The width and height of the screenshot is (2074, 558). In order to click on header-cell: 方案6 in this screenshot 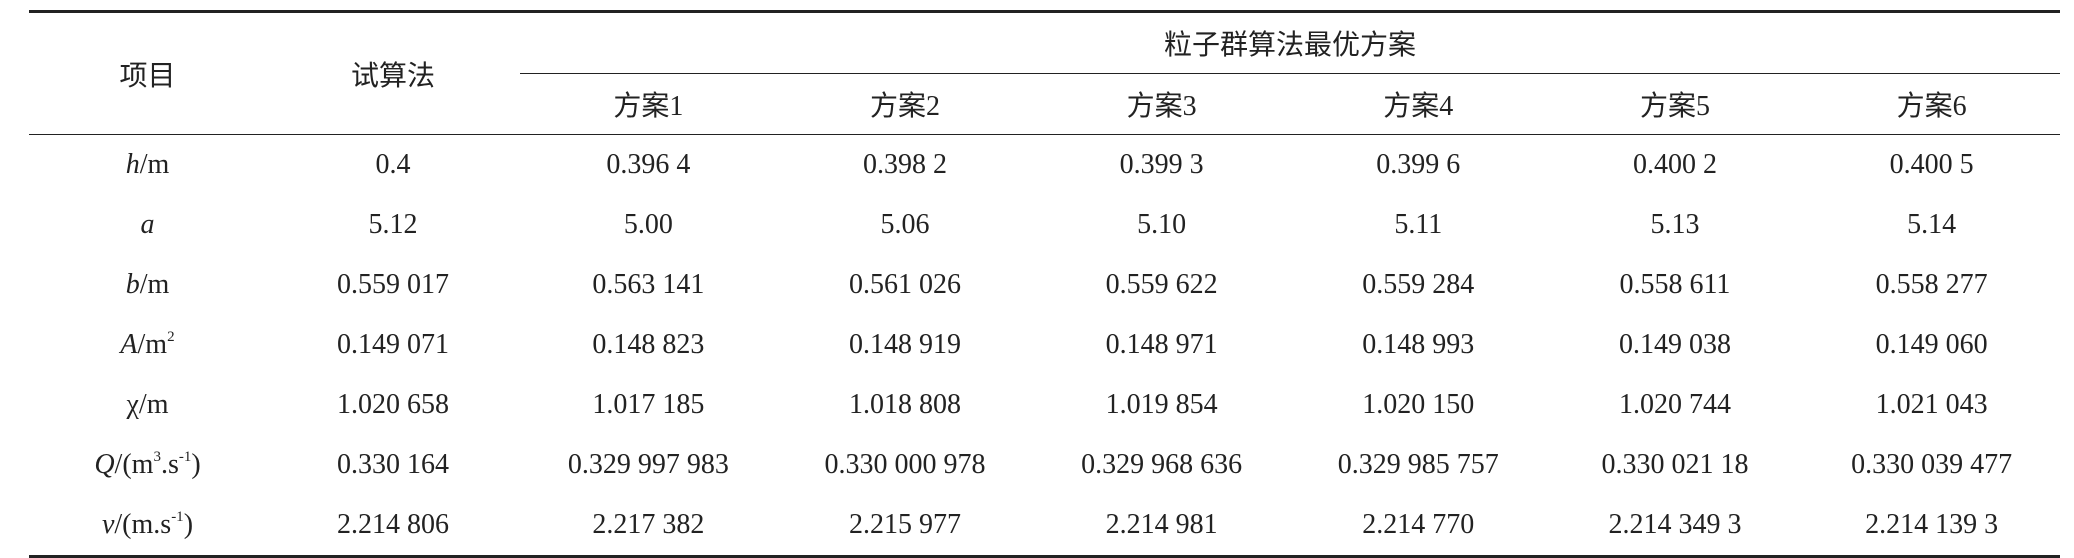, I will do `click(1931, 104)`.